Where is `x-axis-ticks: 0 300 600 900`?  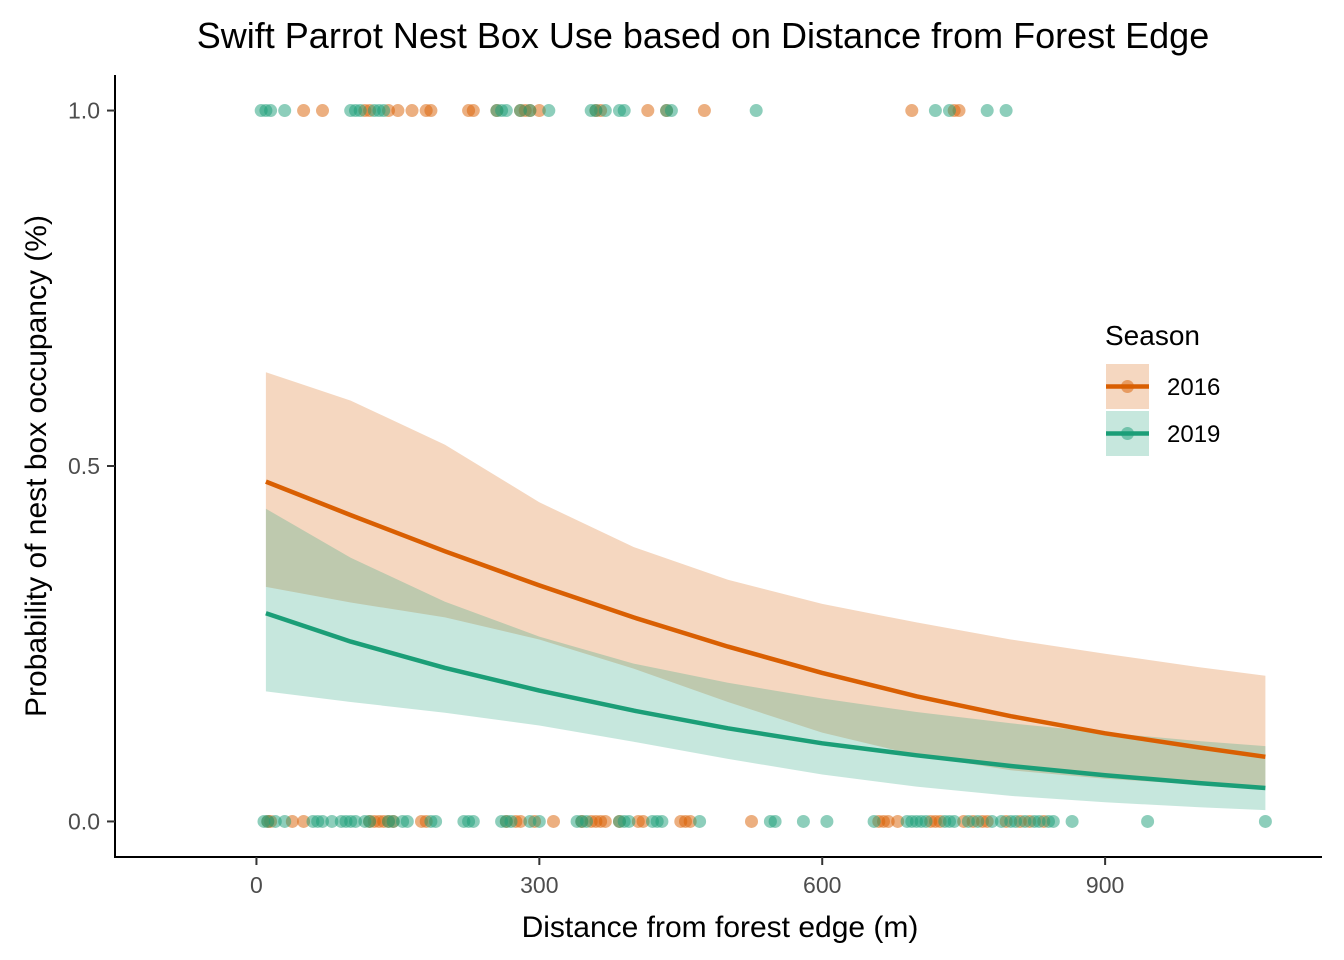 x-axis-ticks: 0 300 600 900 is located at coordinates (687, 877).